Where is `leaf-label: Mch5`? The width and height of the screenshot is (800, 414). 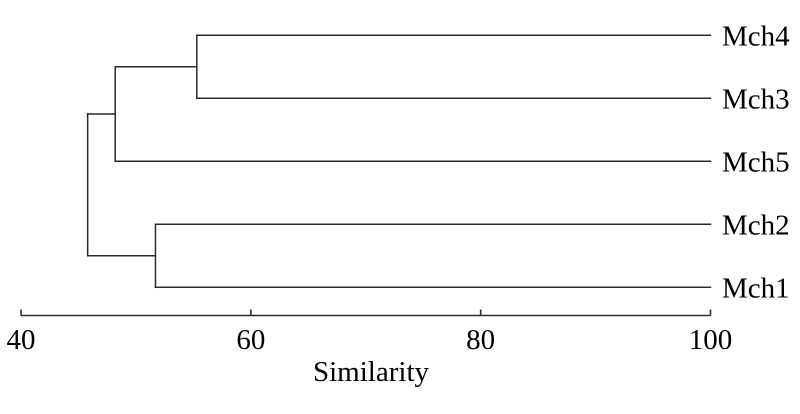
leaf-label: Mch5 is located at coordinates (756, 162).